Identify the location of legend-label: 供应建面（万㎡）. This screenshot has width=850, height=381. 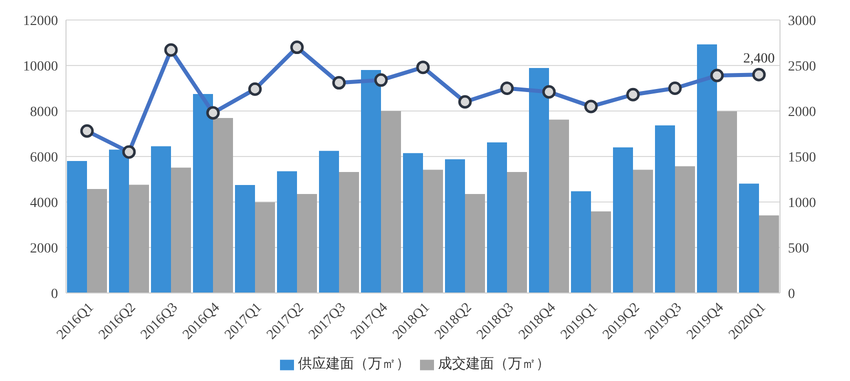
(354, 364).